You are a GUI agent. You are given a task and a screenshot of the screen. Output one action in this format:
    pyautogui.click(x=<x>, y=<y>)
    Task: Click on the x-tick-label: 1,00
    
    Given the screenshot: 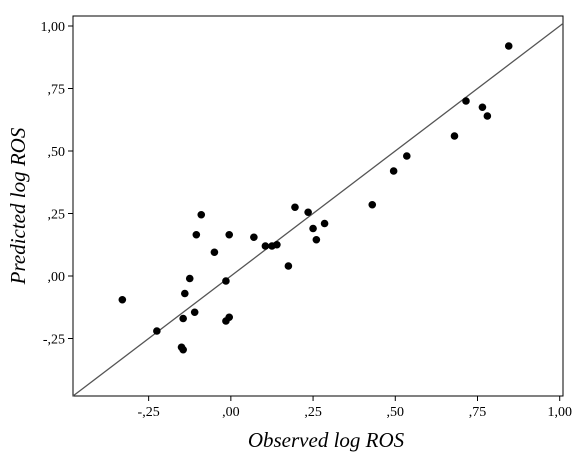 What is the action you would take?
    pyautogui.click(x=559, y=412)
    